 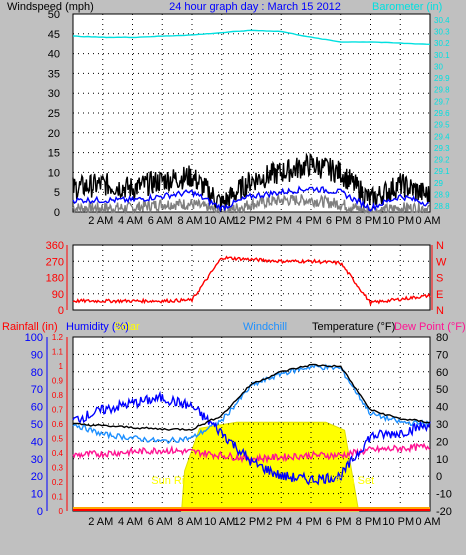 What do you see at coordinates (54, 35) in the screenshot?
I see `wind-y-tick-label: 45` at bounding box center [54, 35].